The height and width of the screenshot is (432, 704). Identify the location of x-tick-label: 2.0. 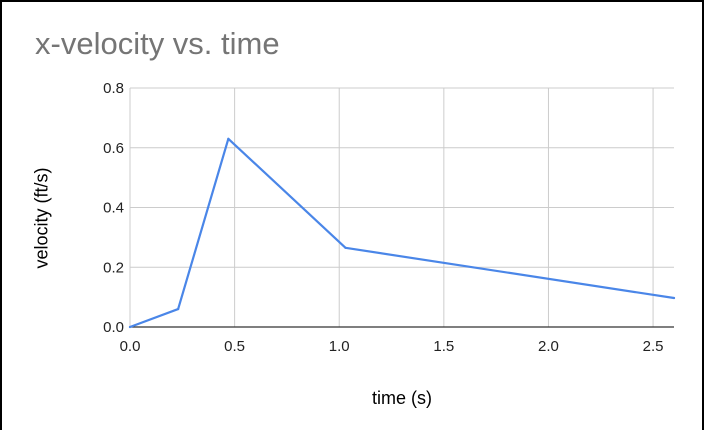
(548, 346).